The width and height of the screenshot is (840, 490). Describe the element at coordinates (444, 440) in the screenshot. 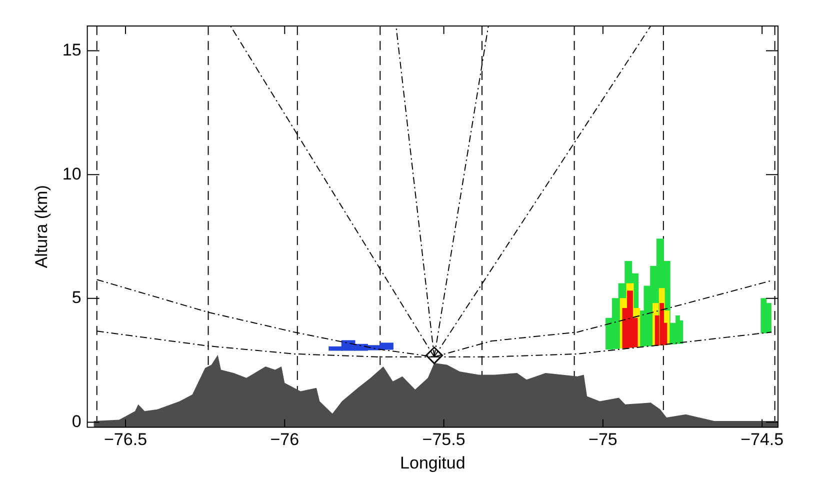

I see `x-tick-label: −75.5` at that location.